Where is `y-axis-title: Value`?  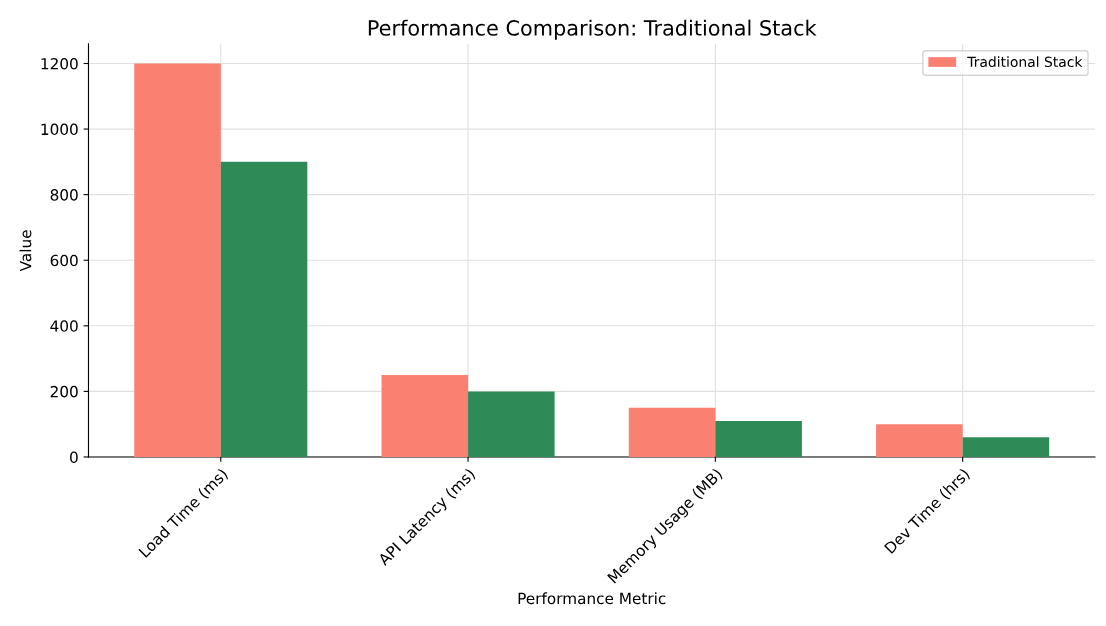
y-axis-title: Value is located at coordinates (25, 251).